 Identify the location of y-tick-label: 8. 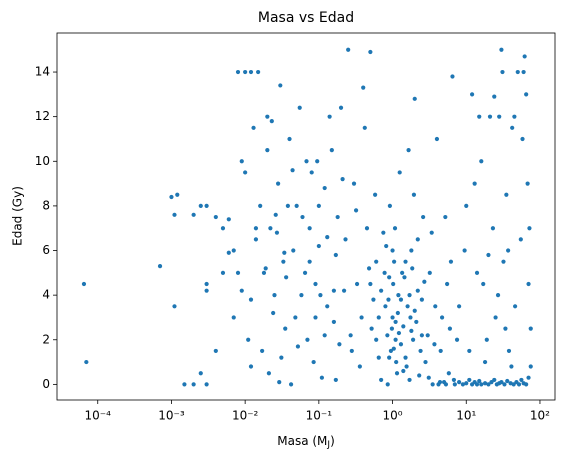
(46, 205).